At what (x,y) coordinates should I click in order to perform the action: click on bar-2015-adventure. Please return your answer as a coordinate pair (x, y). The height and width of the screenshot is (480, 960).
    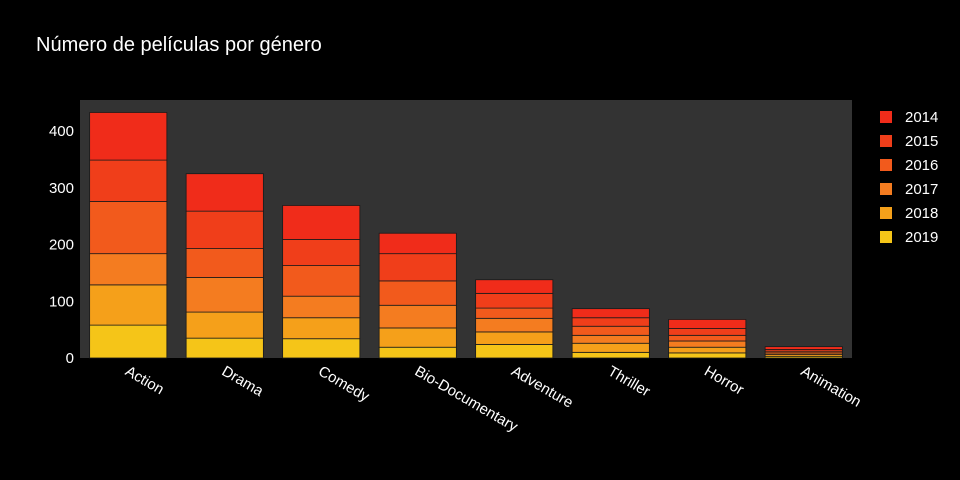
    Looking at the image, I should click on (514, 300).